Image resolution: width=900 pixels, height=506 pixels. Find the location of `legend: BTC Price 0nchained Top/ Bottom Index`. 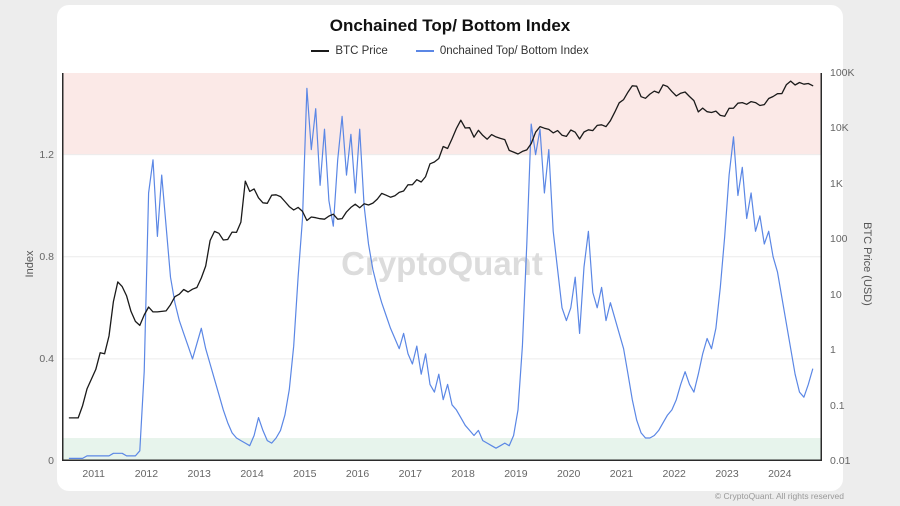

legend: BTC Price 0nchained Top/ Bottom Index is located at coordinates (450, 51).